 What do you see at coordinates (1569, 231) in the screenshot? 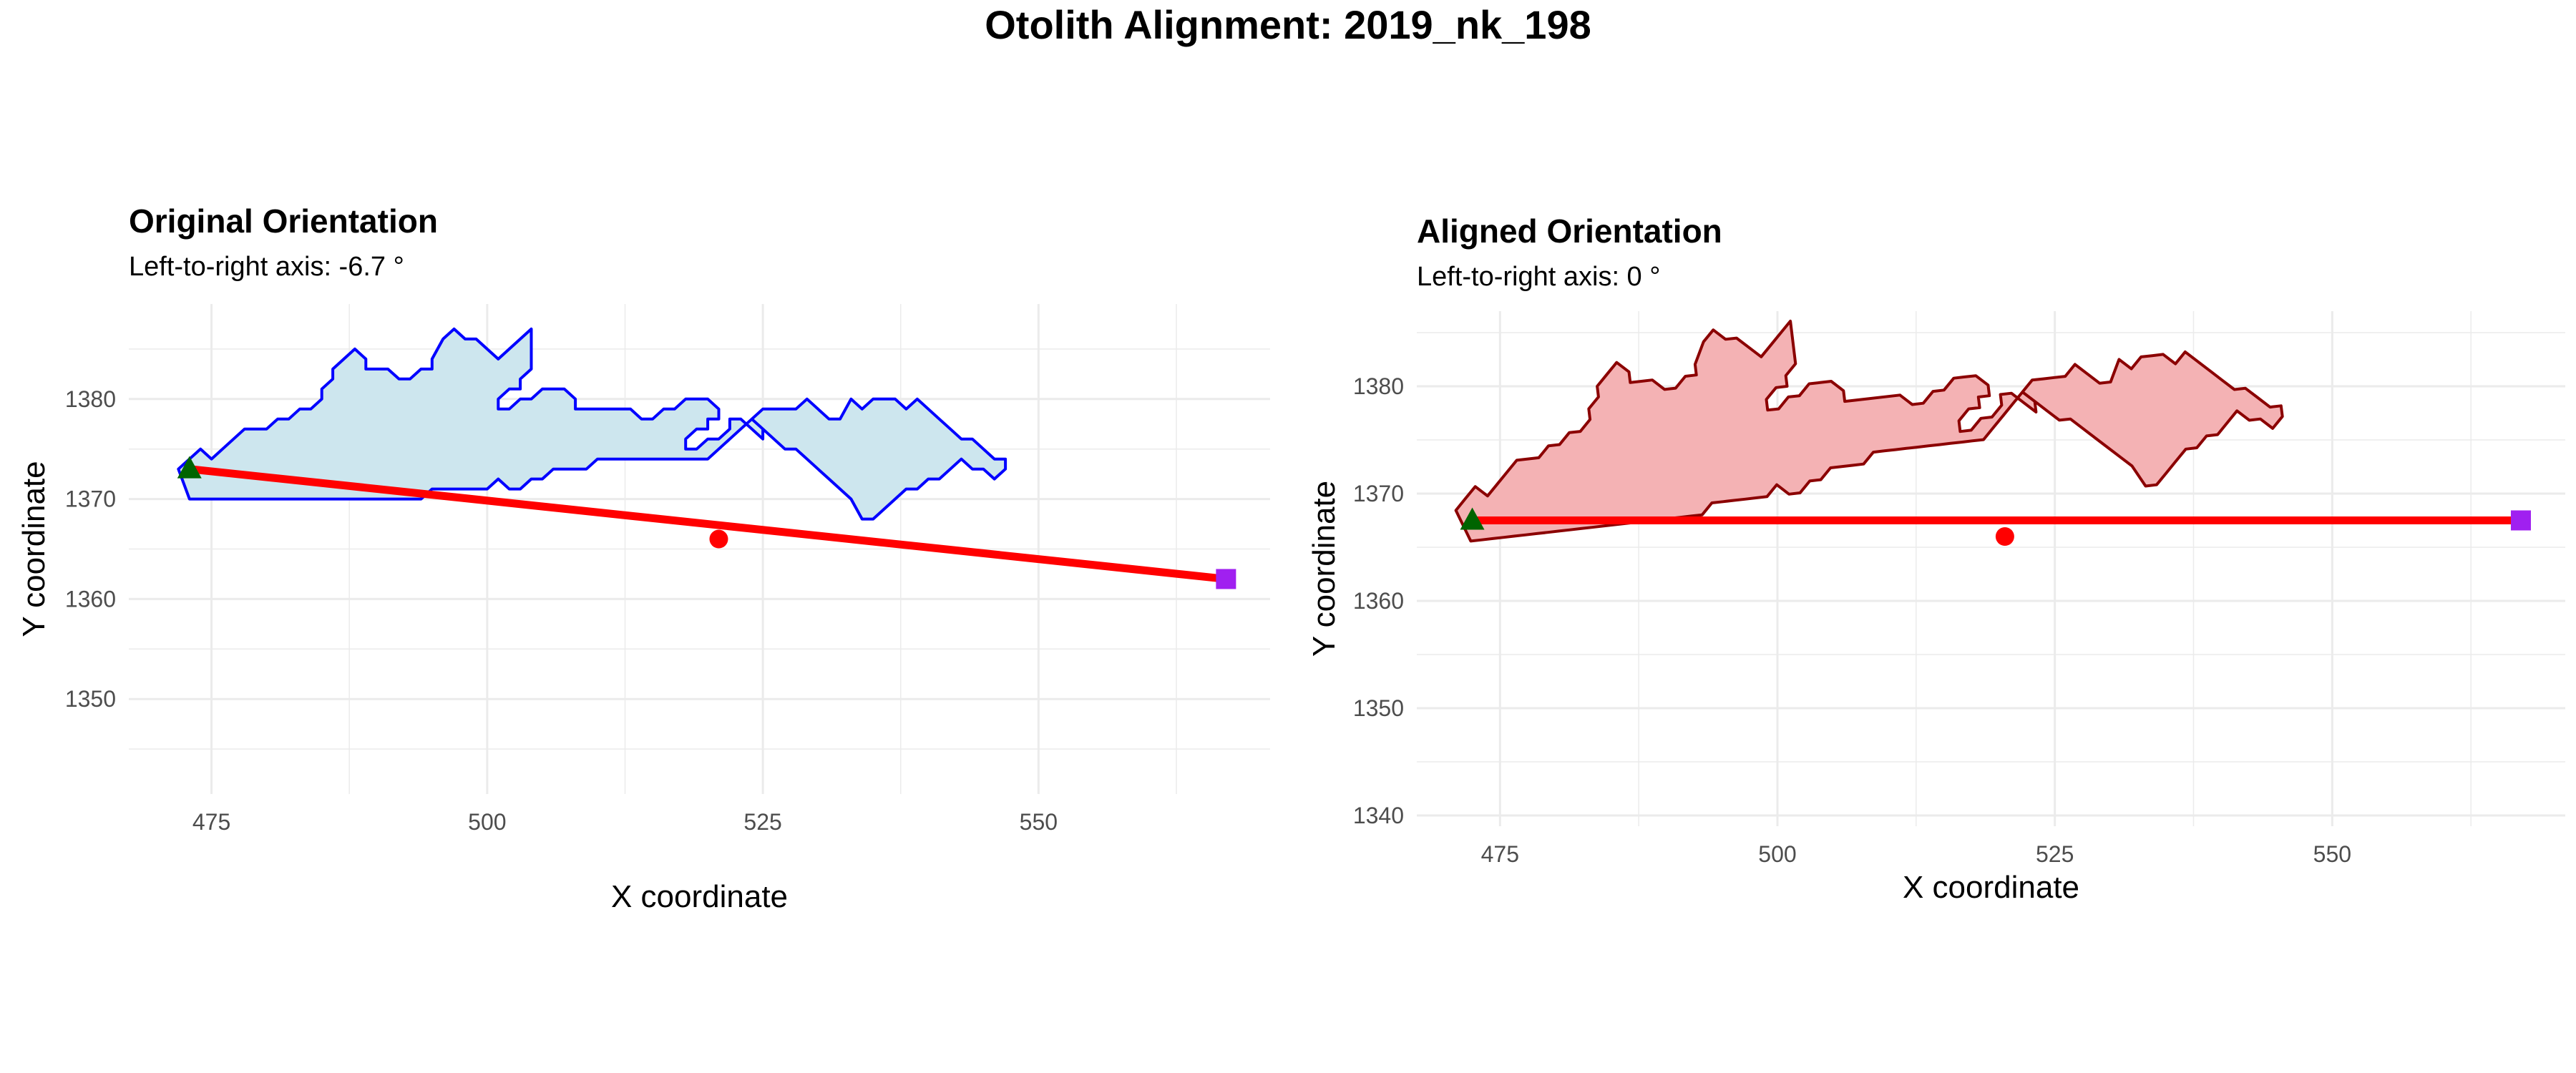
I see `panel-title-aligned: Aligned Orientation` at bounding box center [1569, 231].